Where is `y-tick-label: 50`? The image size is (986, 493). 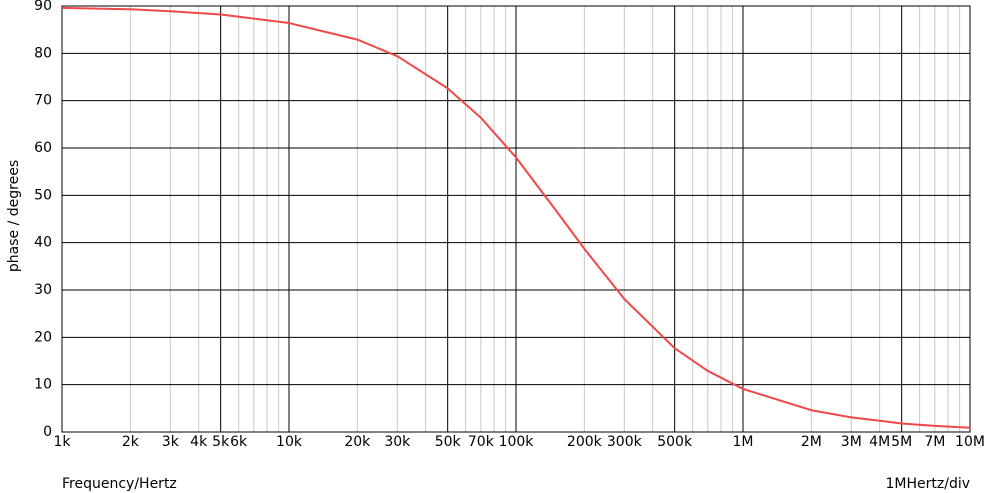
y-tick-label: 50 is located at coordinates (43, 195).